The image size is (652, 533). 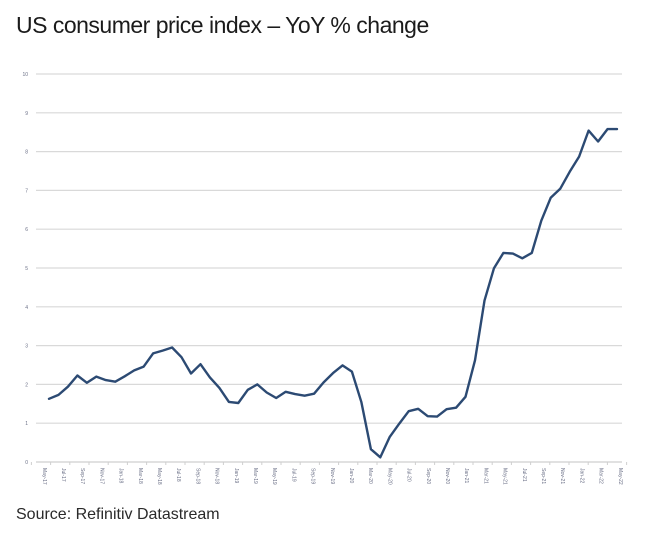 What do you see at coordinates (351, 476) in the screenshot?
I see `x-tick-label: Jan-20` at bounding box center [351, 476].